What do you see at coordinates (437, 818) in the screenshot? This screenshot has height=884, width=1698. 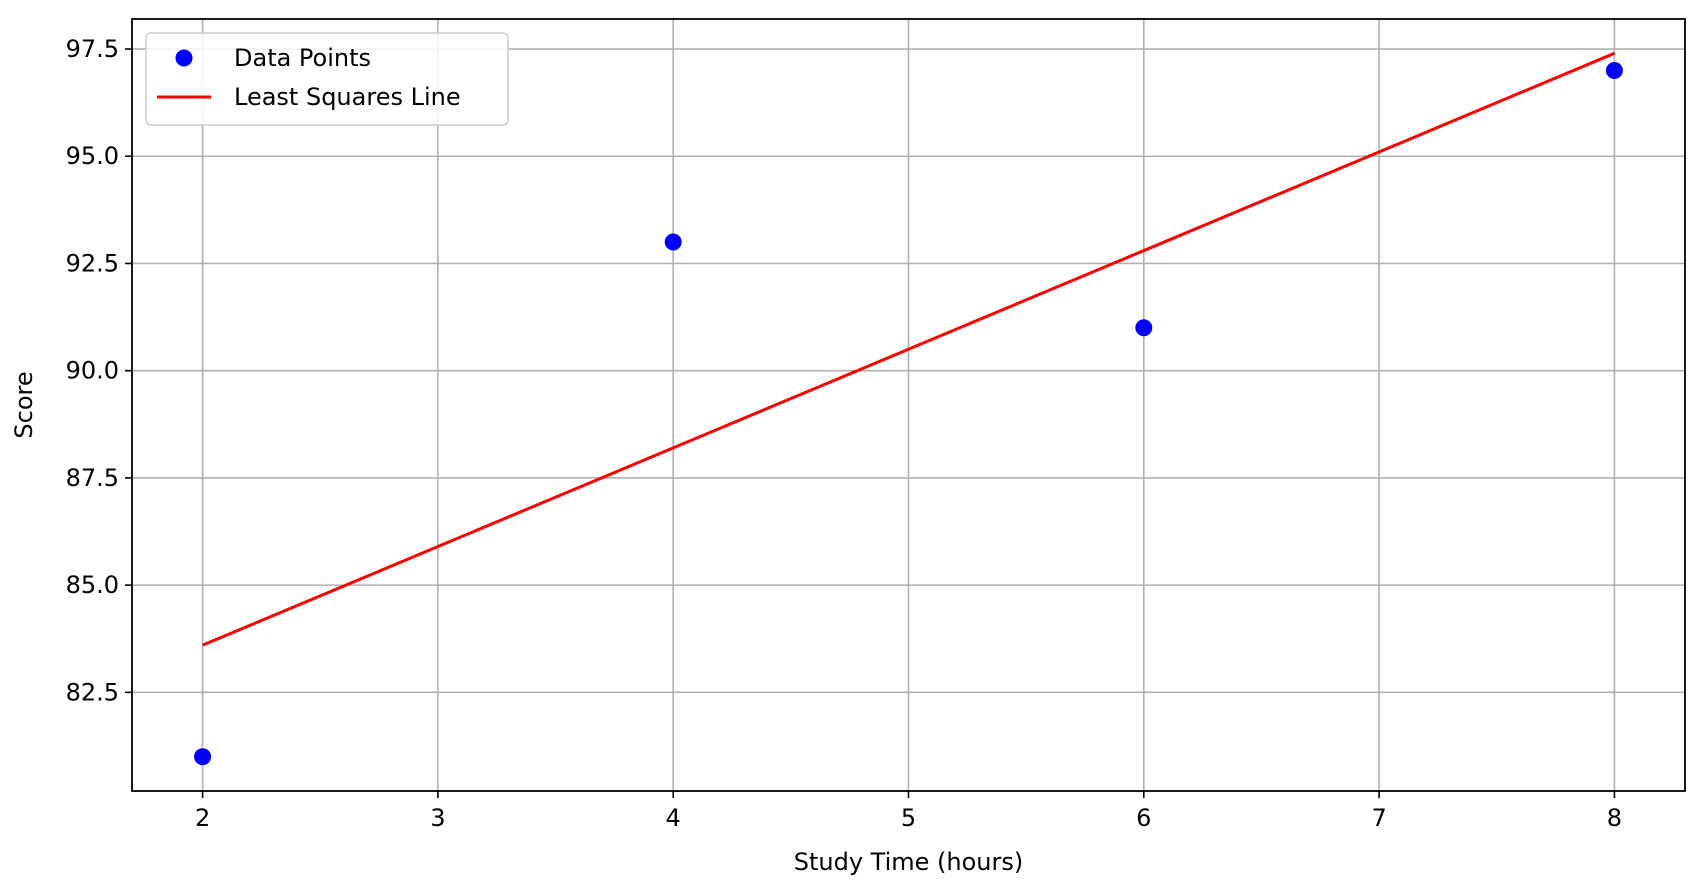 I see `x-tick-label: 3` at bounding box center [437, 818].